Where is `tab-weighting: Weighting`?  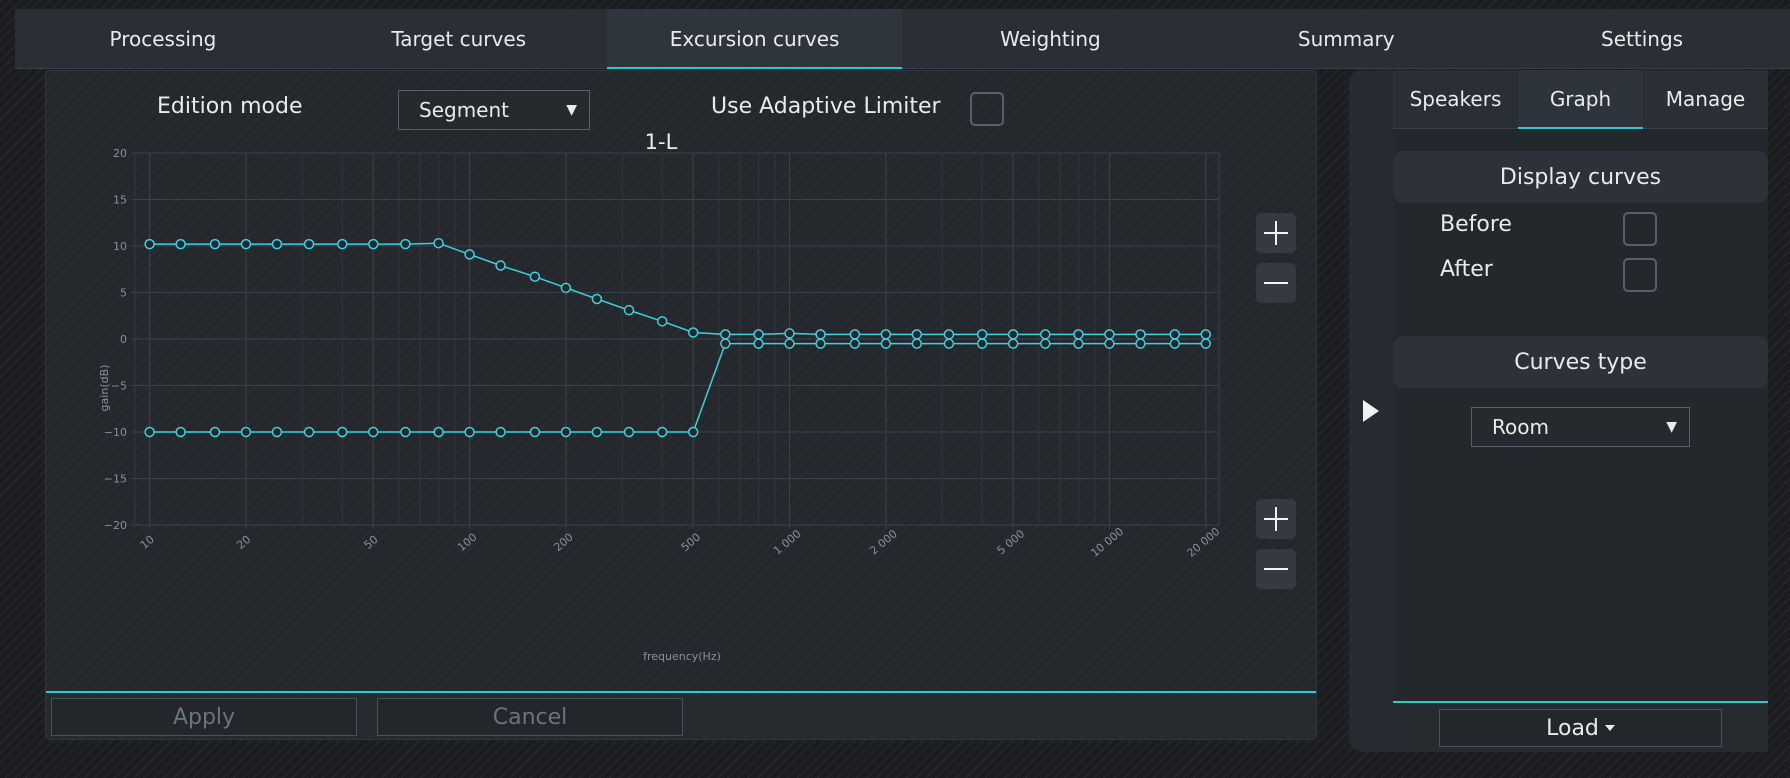 tab-weighting: Weighting is located at coordinates (1050, 38).